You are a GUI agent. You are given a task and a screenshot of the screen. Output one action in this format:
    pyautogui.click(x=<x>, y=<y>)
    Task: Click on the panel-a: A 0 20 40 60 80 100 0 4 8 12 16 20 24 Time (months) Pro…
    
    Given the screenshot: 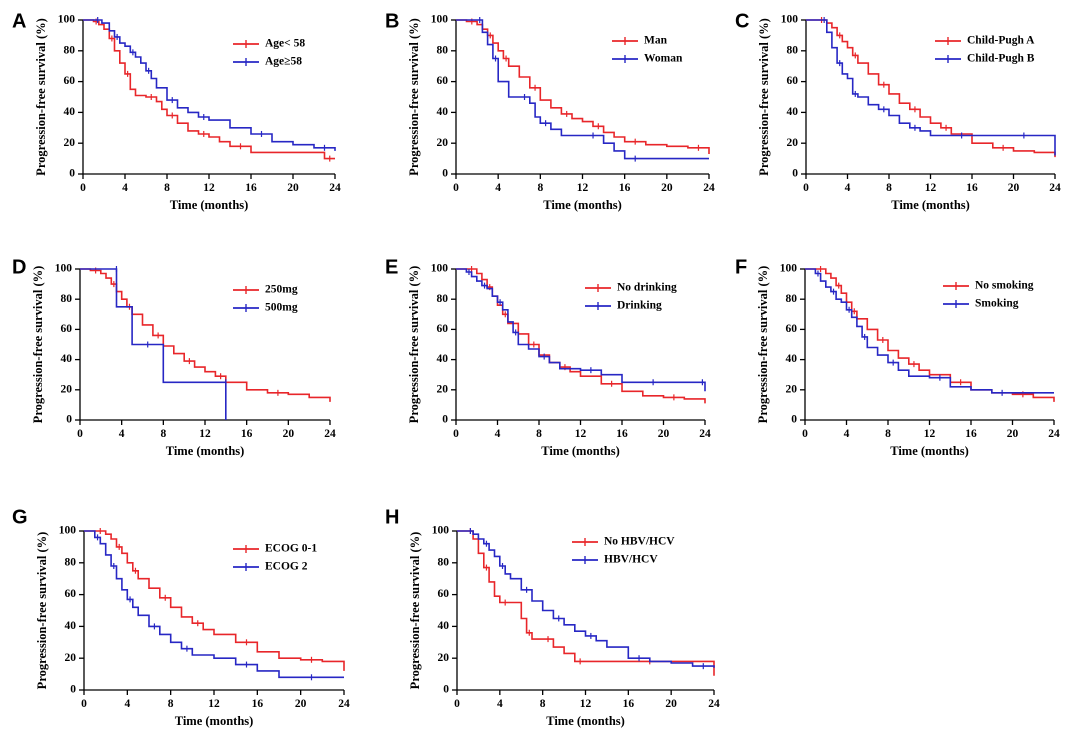 What is the action you would take?
    pyautogui.click(x=176, y=111)
    